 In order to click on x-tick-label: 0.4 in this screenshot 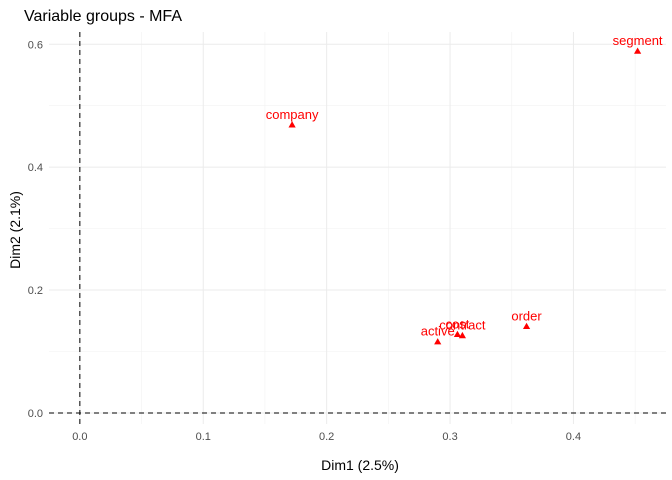, I will do `click(573, 437)`.